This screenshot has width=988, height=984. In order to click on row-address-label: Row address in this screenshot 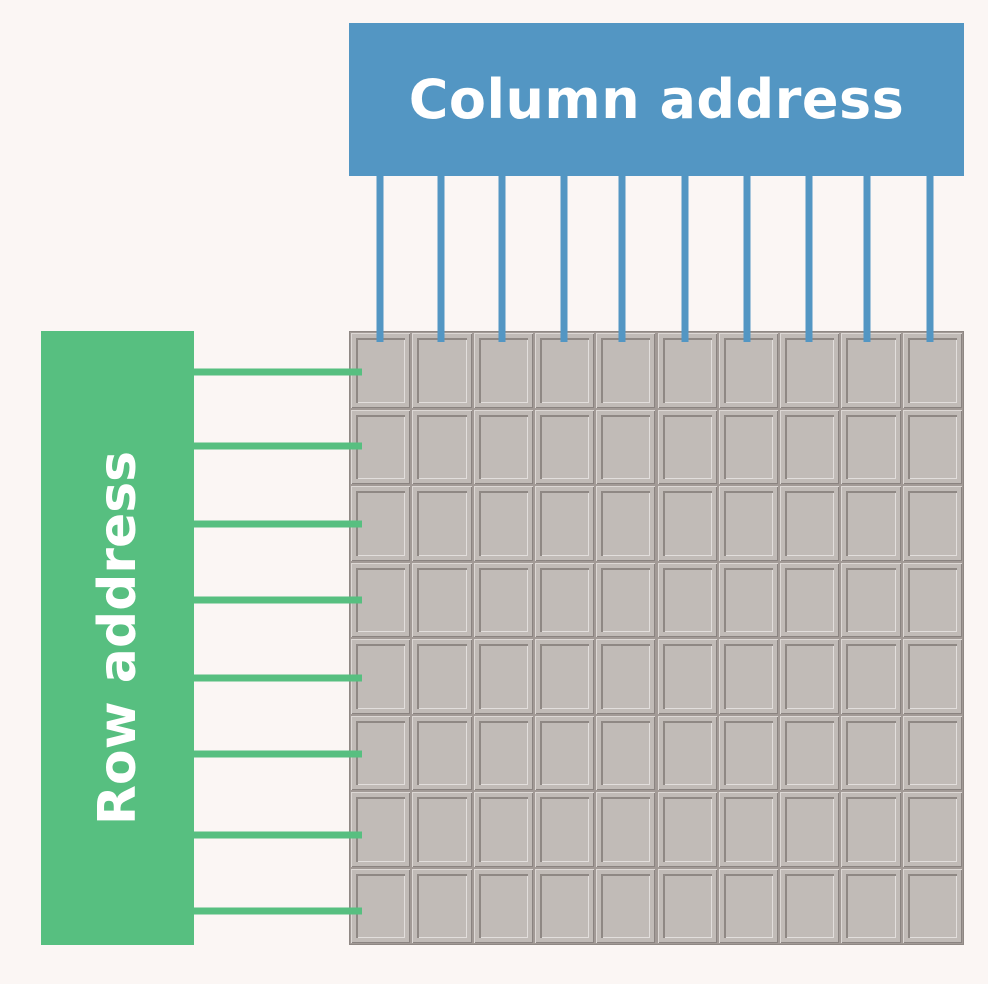, I will do `click(117, 638)`.